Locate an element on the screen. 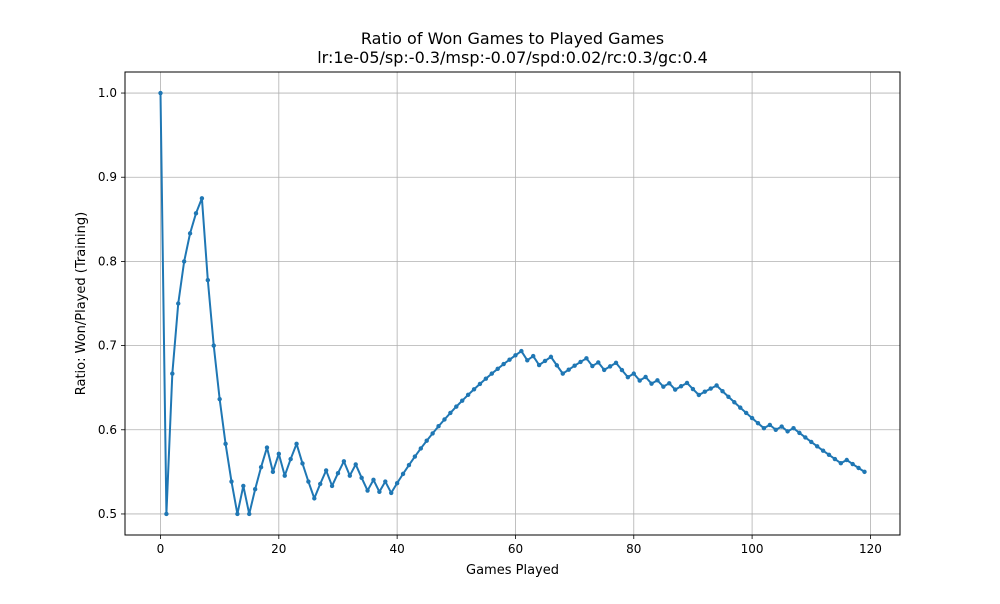  y-axis-ticks: 0.5 0.6 0.7 0.8 0.9 1.0 is located at coordinates (111, 303).